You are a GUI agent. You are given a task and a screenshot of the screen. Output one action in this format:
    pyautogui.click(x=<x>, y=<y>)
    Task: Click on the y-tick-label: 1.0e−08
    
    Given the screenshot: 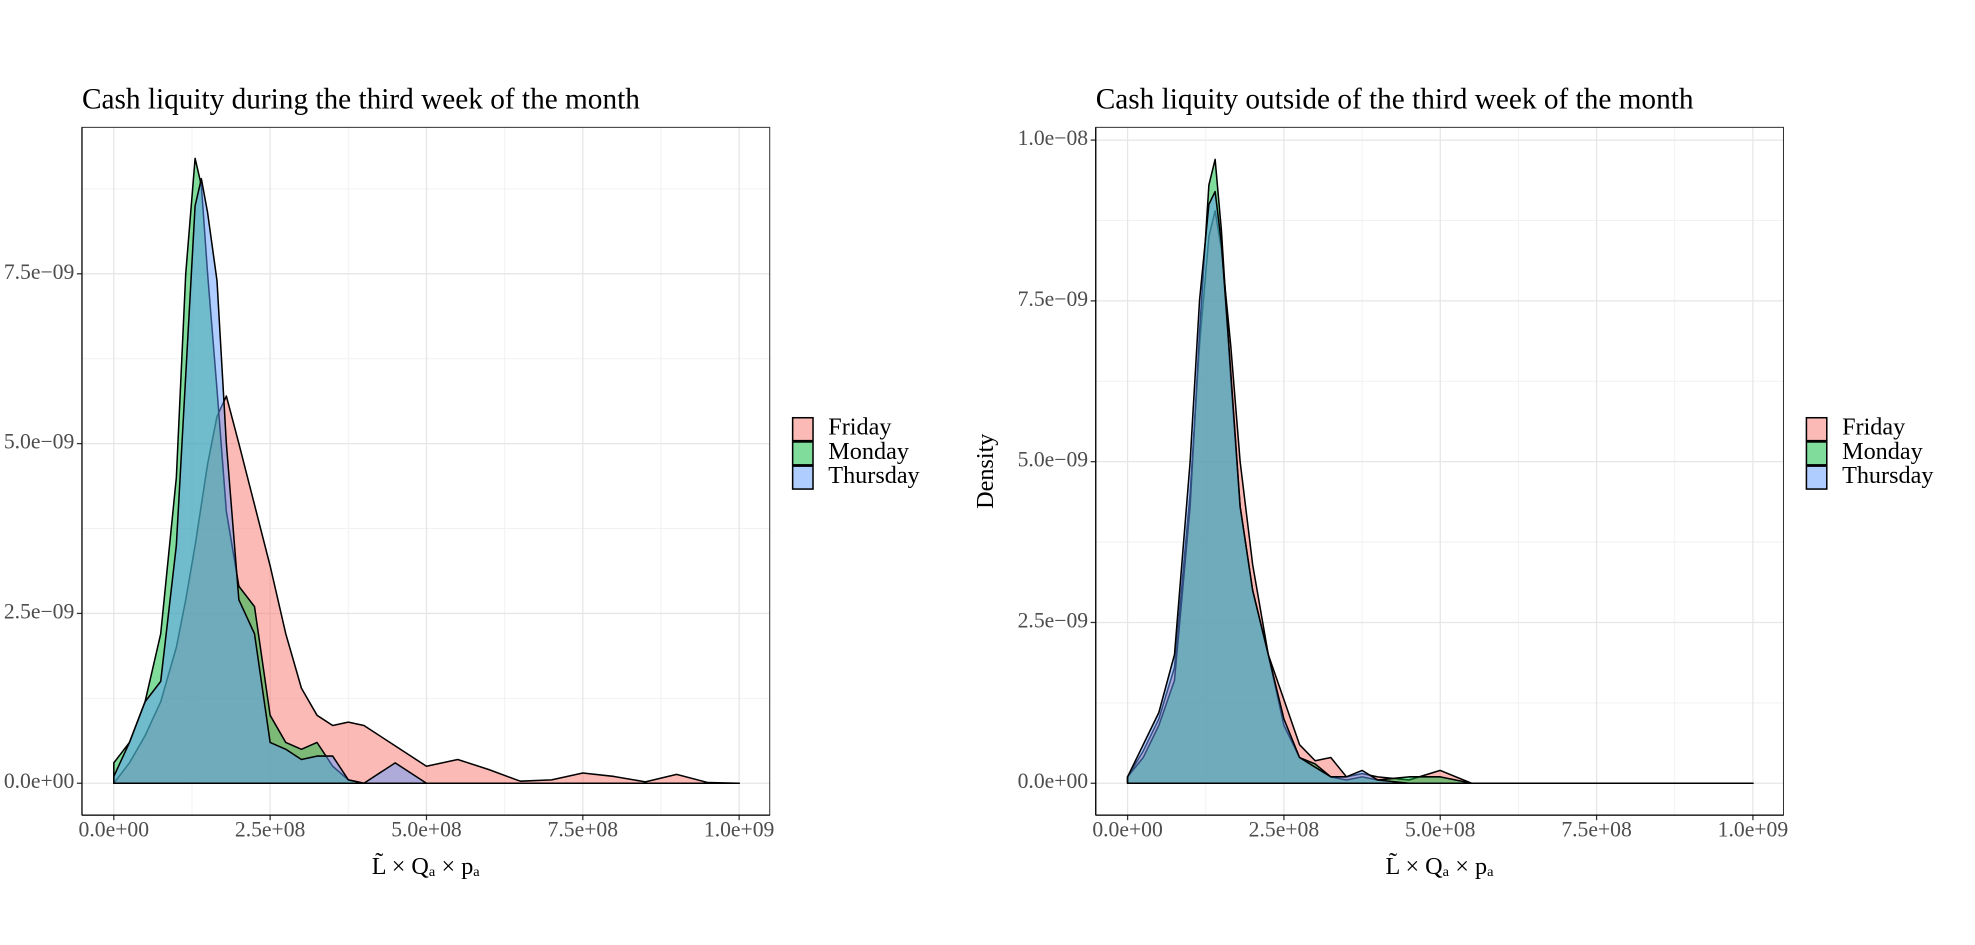 What is the action you would take?
    pyautogui.click(x=1053, y=138)
    